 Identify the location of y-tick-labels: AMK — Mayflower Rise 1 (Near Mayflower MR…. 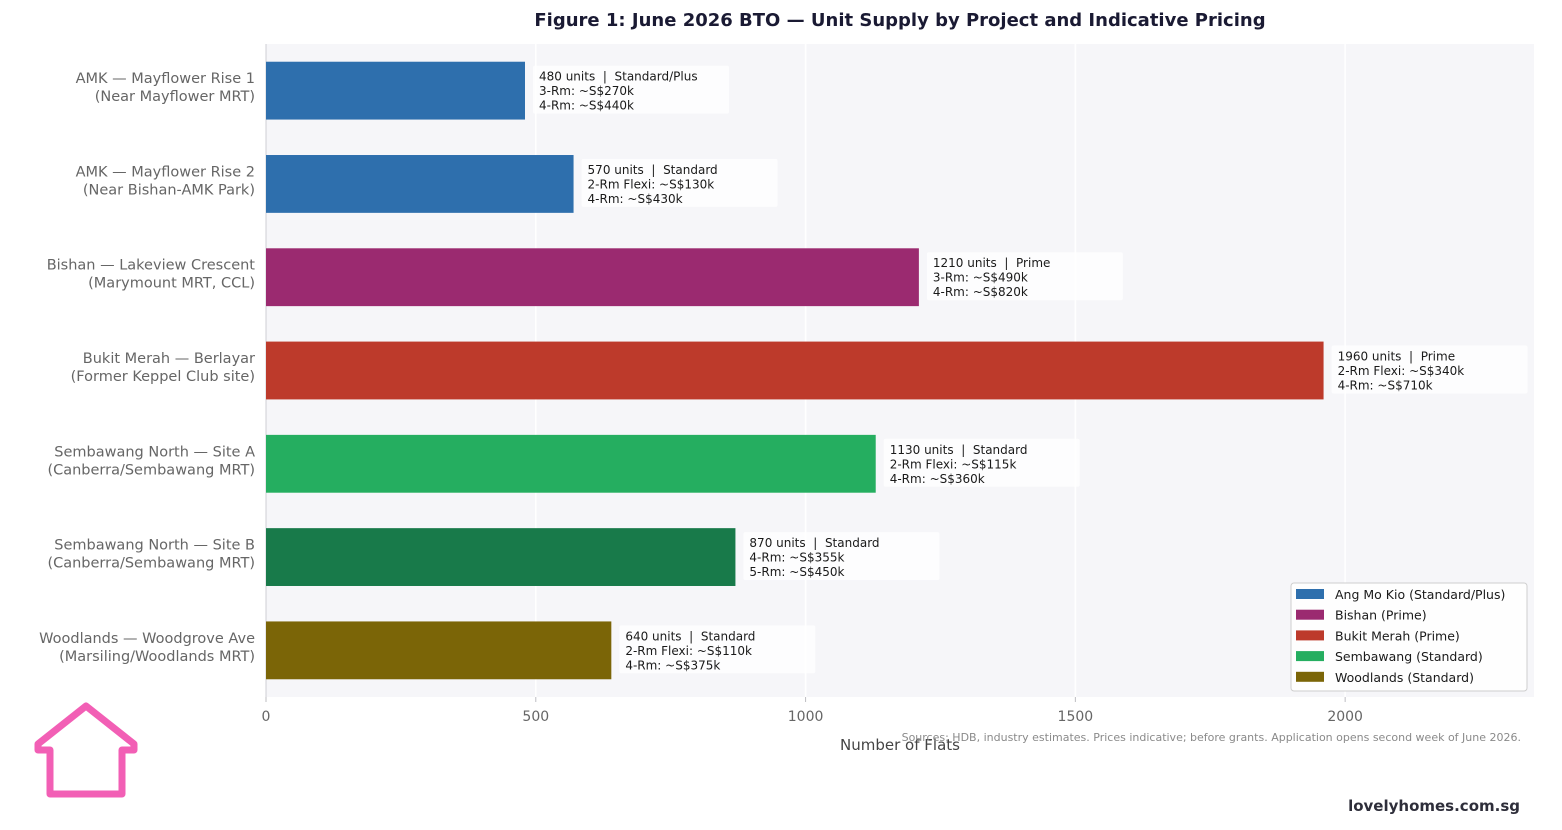
(147, 368).